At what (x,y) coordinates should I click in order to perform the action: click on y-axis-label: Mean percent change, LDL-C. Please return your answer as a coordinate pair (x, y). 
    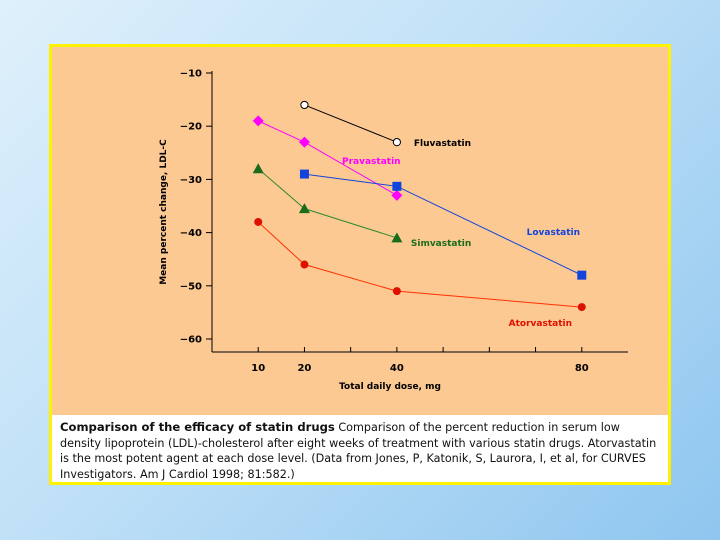
    Looking at the image, I should click on (164, 212).